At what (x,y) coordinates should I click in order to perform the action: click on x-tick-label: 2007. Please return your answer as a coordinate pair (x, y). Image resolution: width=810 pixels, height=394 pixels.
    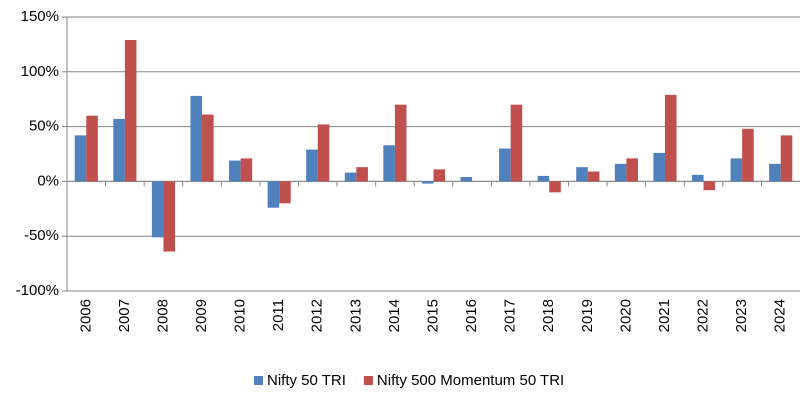
    Looking at the image, I should click on (124, 315).